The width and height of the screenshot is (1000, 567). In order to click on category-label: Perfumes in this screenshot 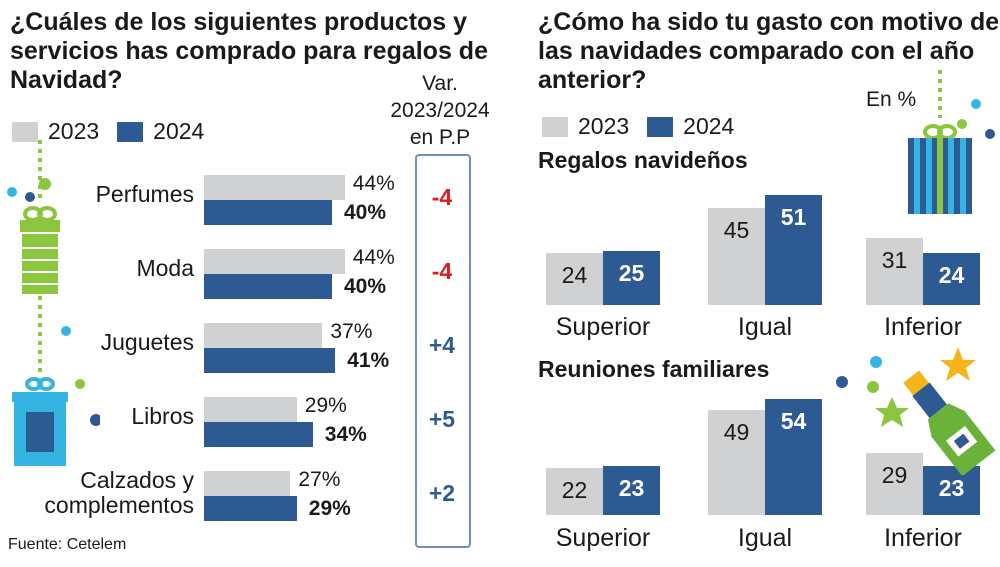, I will do `click(99, 194)`.